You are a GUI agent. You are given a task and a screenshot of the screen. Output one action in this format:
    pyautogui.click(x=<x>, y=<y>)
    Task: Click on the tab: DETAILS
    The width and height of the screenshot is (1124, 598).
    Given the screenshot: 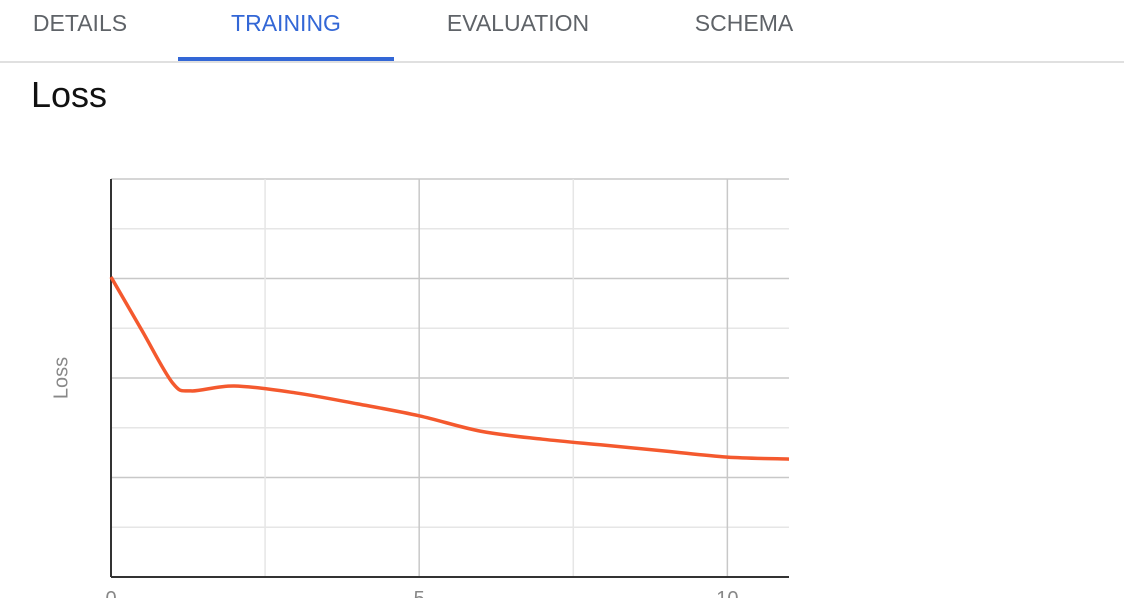 What is the action you would take?
    pyautogui.click(x=80, y=23)
    